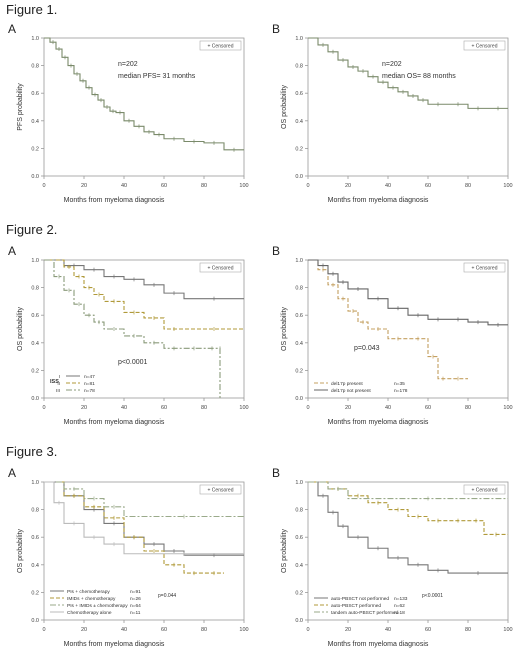  I want to click on figure-2-title: Figure 2., so click(32, 229).